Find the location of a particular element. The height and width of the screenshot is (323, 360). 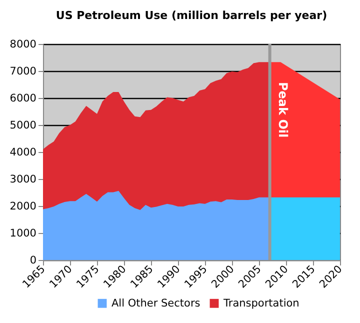

legend-label: Transportation is located at coordinates (261, 303).